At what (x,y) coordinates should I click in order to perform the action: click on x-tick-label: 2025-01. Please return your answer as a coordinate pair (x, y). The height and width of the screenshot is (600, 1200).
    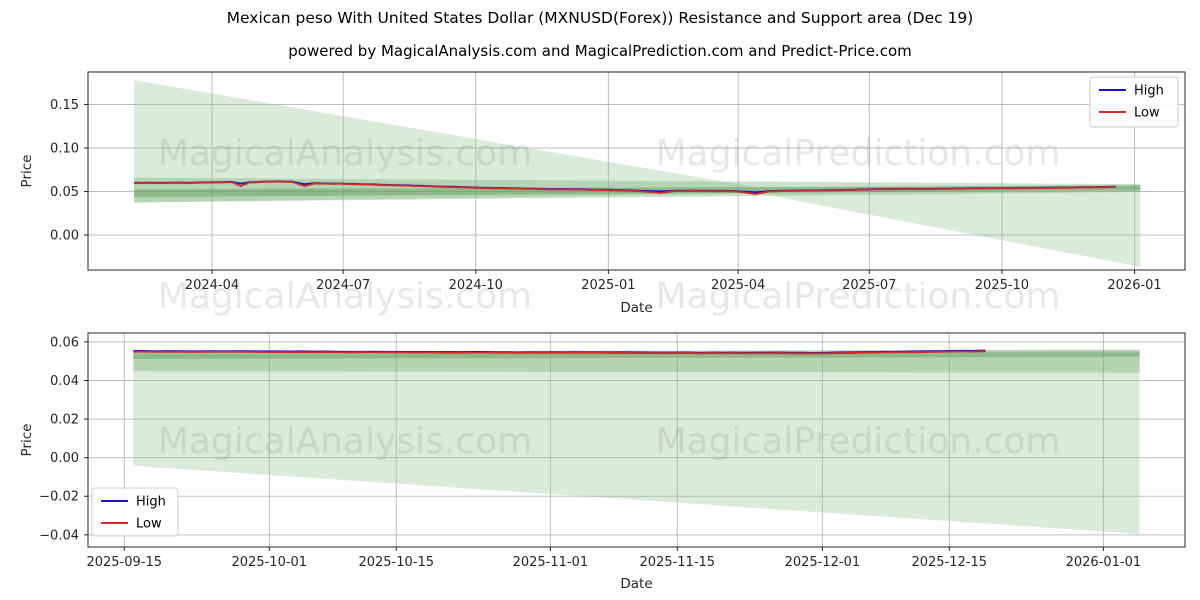
    Looking at the image, I should click on (608, 285).